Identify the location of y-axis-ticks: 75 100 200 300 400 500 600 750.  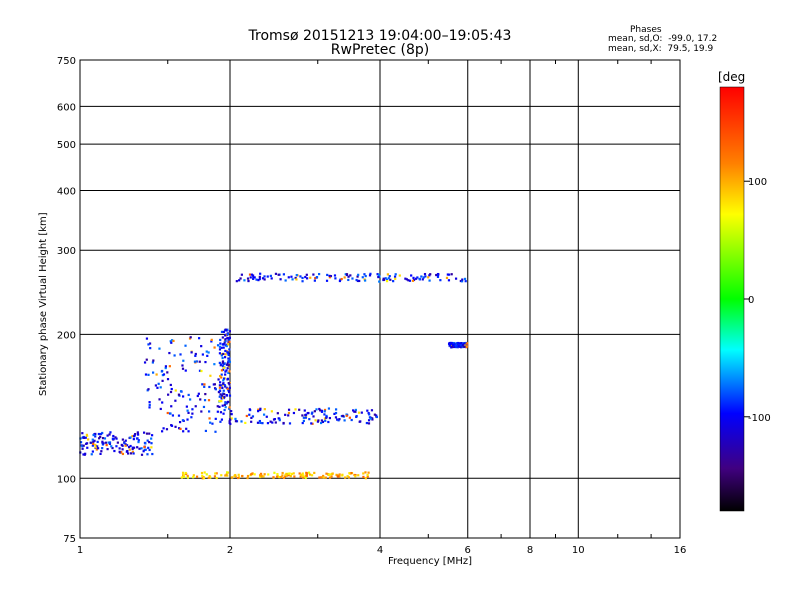
(66, 300).